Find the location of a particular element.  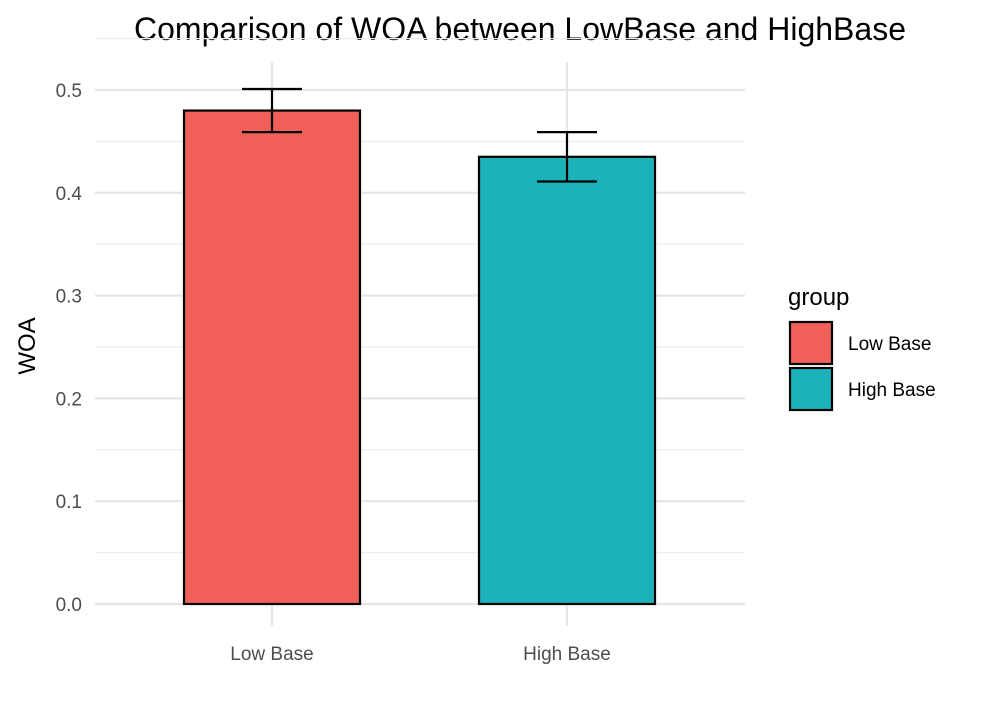

y-tick-label: 0.5 is located at coordinates (69, 91).